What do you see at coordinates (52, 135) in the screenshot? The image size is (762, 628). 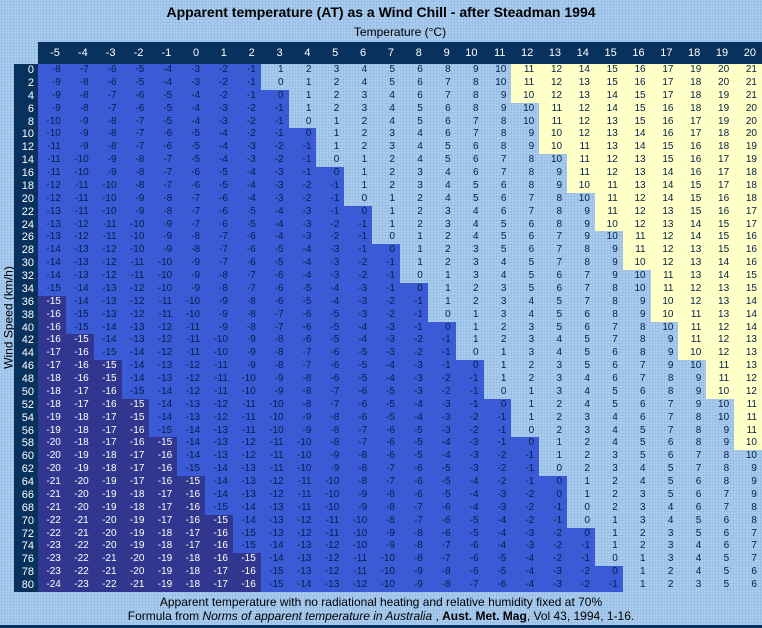 I see `table-cell: -10` at bounding box center [52, 135].